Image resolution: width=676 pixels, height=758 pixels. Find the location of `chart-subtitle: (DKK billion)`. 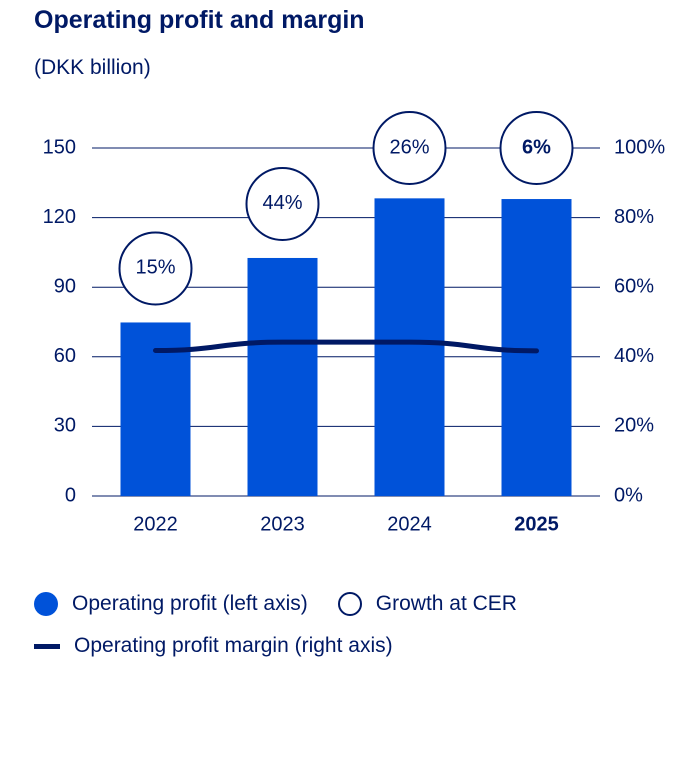

chart-subtitle: (DKK billion) is located at coordinates (92, 67).